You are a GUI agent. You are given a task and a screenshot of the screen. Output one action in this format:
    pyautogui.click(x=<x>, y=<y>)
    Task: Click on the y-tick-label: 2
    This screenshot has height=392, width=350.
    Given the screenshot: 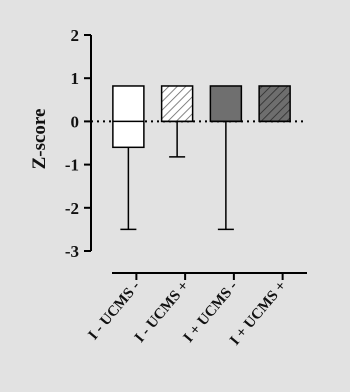 What is the action you would take?
    pyautogui.click(x=75, y=35)
    